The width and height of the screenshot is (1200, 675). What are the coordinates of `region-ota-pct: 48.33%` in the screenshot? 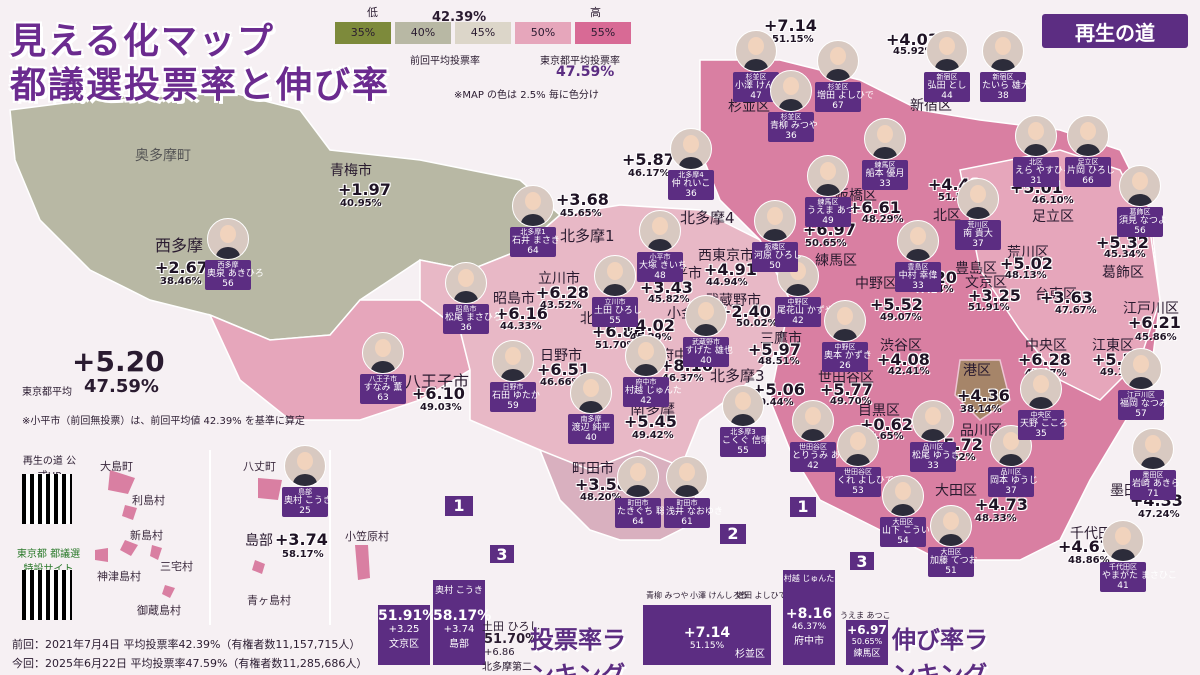 It's located at (996, 518).